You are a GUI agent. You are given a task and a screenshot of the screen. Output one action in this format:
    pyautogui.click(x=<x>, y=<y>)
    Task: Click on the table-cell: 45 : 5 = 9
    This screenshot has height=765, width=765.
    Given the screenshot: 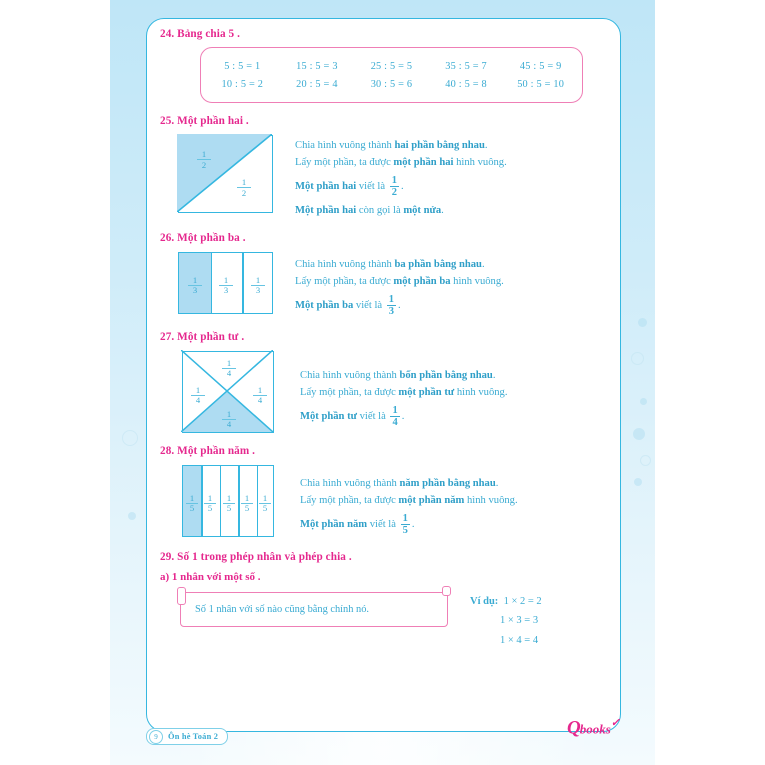 What is the action you would take?
    pyautogui.click(x=540, y=66)
    